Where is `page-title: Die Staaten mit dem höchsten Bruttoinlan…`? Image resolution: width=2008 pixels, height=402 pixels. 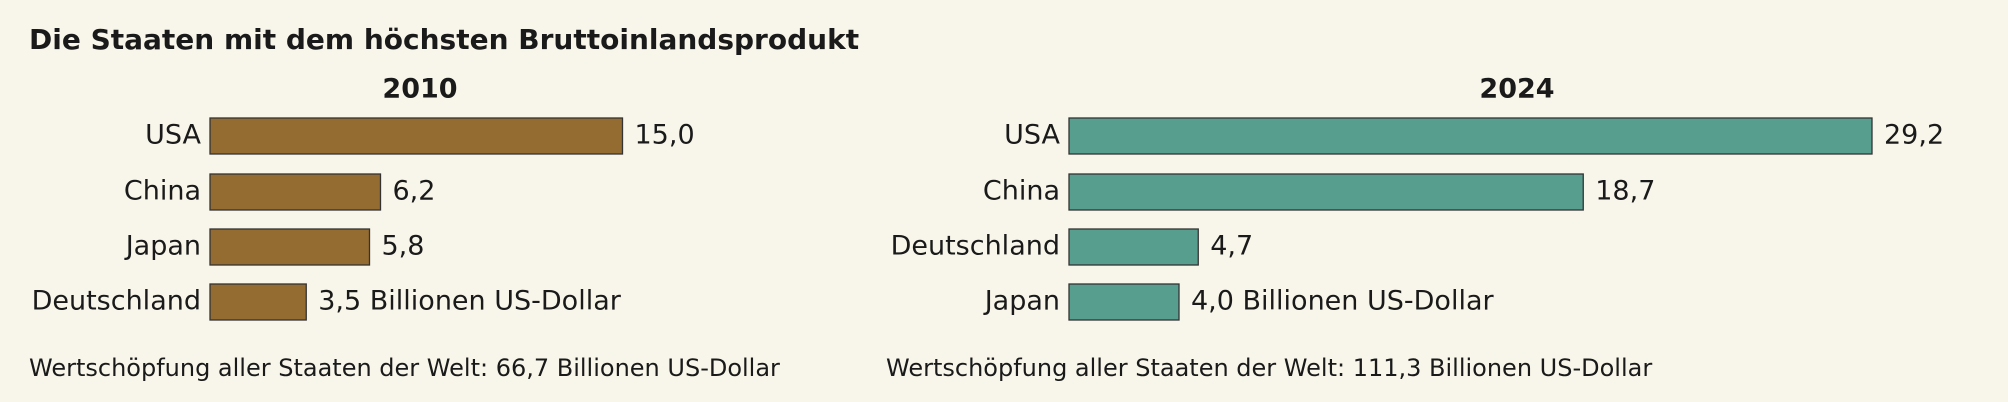
page-title: Die Staaten mit dem höchsten Bruttoinlan… is located at coordinates (444, 39).